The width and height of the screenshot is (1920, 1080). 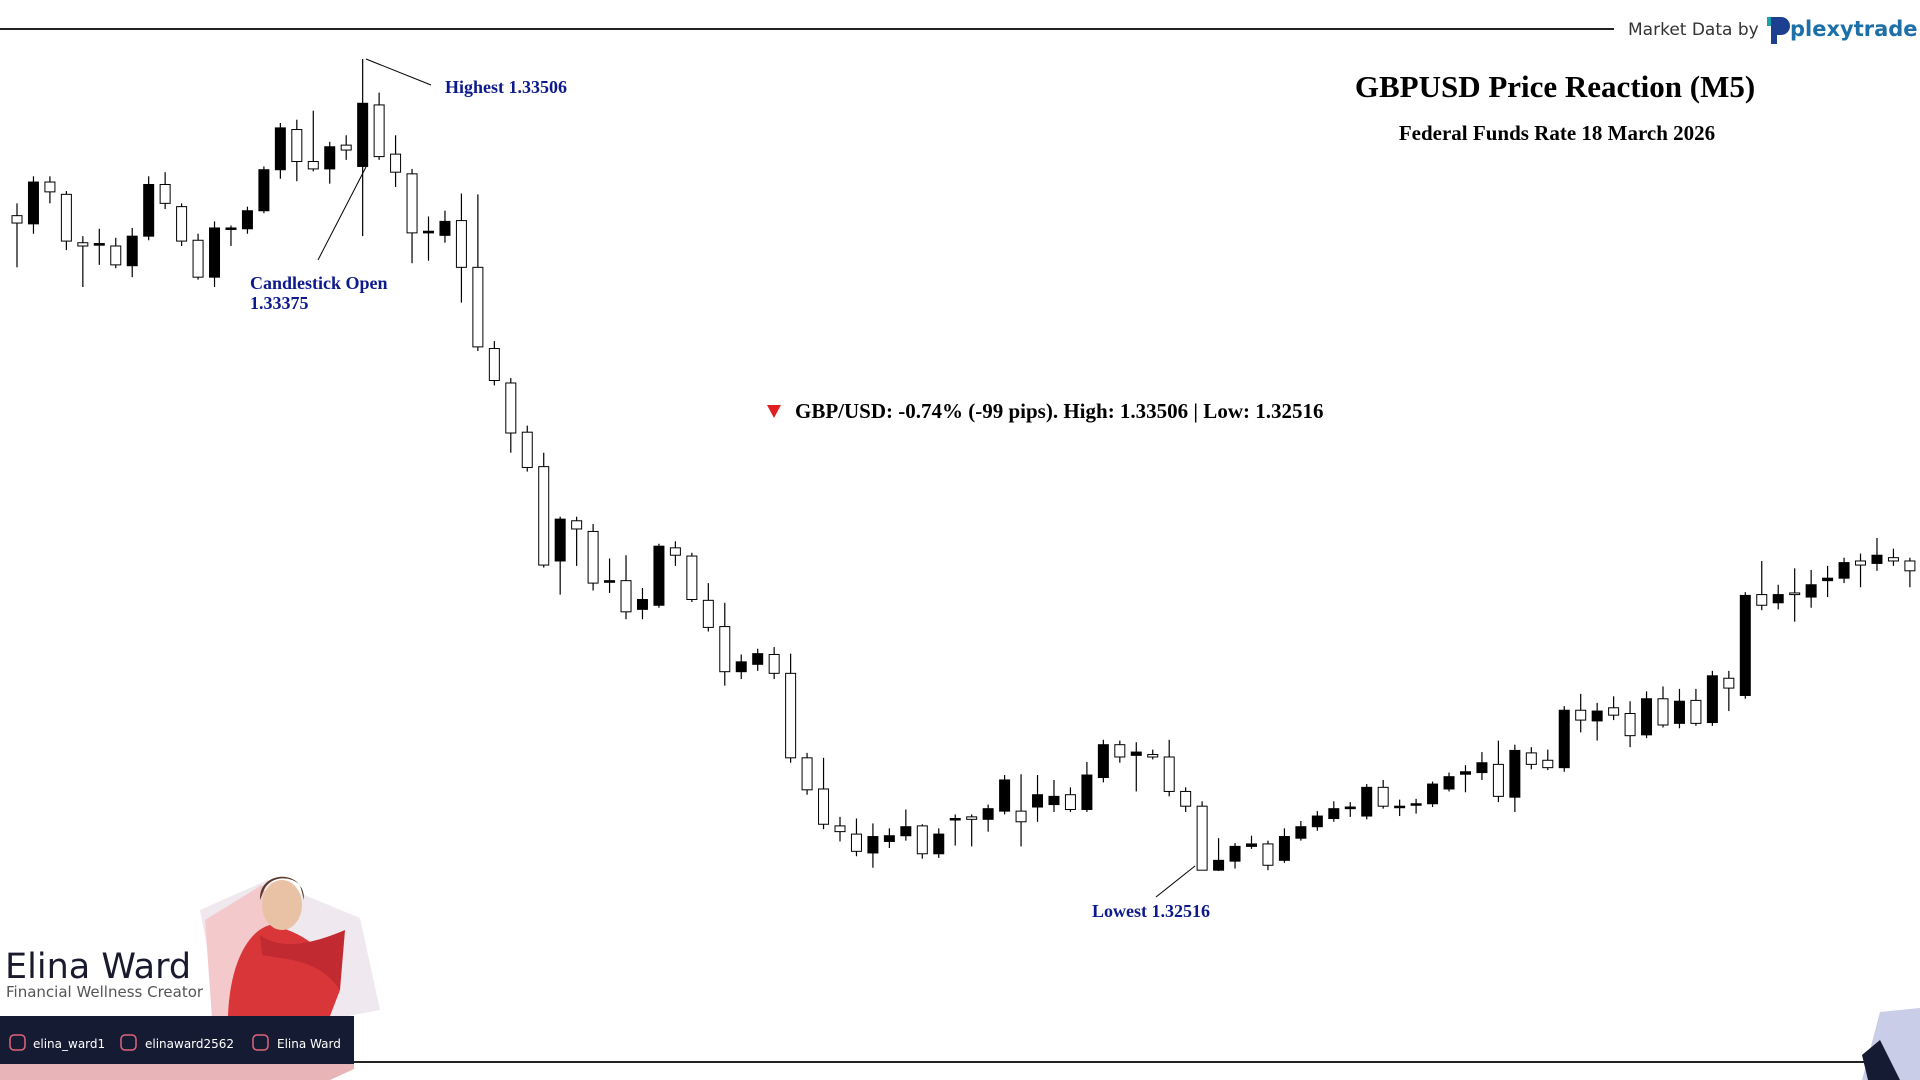 What do you see at coordinates (1881, 1060) in the screenshot?
I see `corner-decoration` at bounding box center [1881, 1060].